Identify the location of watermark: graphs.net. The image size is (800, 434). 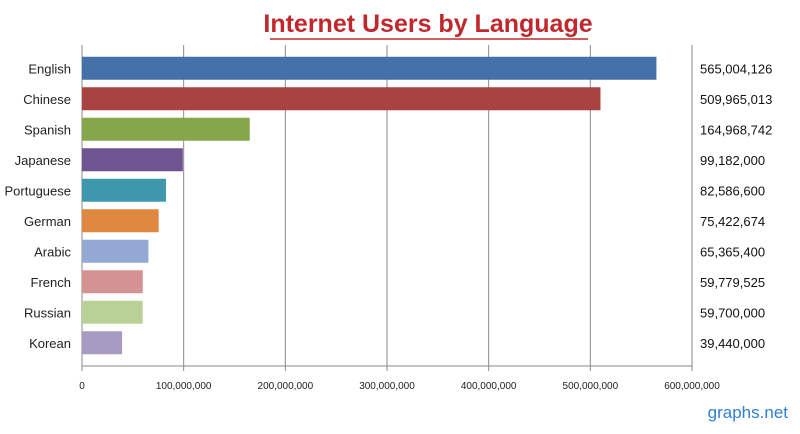
(748, 412).